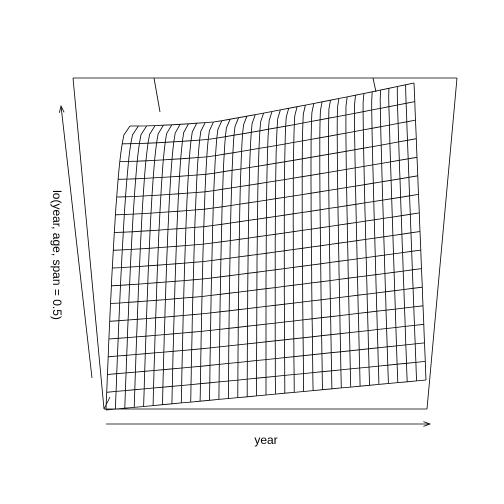 The image size is (504, 504). Describe the element at coordinates (157, 95) in the screenshot. I see `box-inner-left-edge` at that location.